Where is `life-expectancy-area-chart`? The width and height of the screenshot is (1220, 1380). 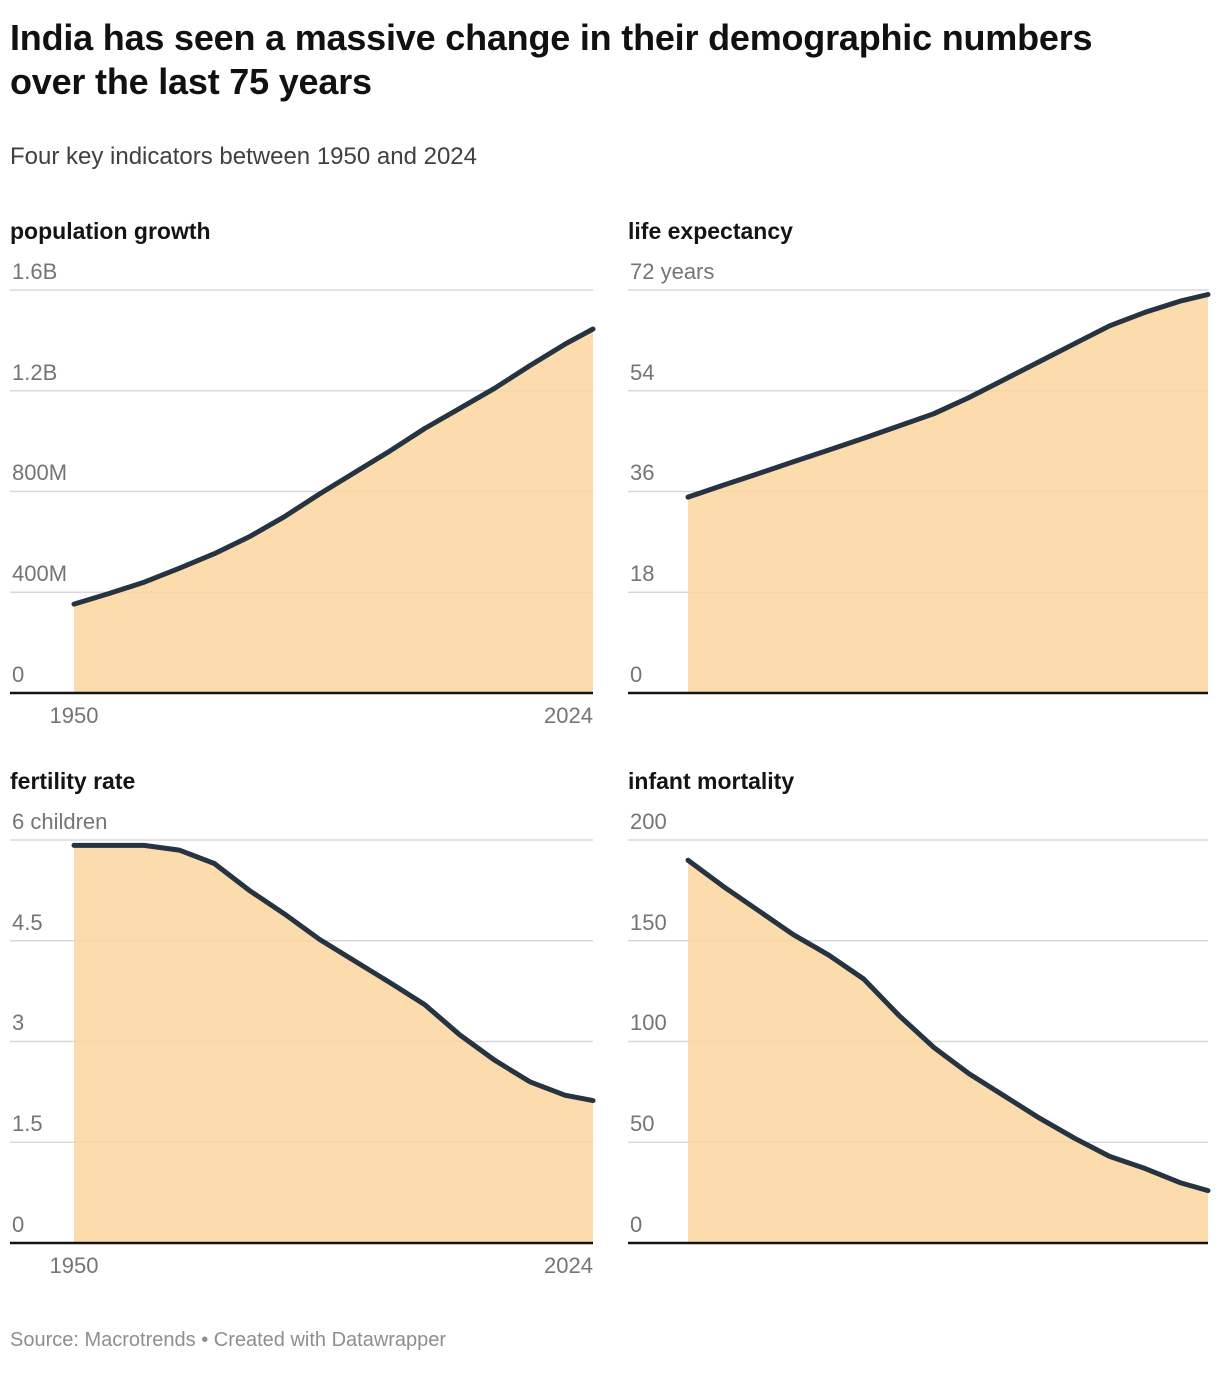 life-expectancy-area-chart is located at coordinates (919, 492).